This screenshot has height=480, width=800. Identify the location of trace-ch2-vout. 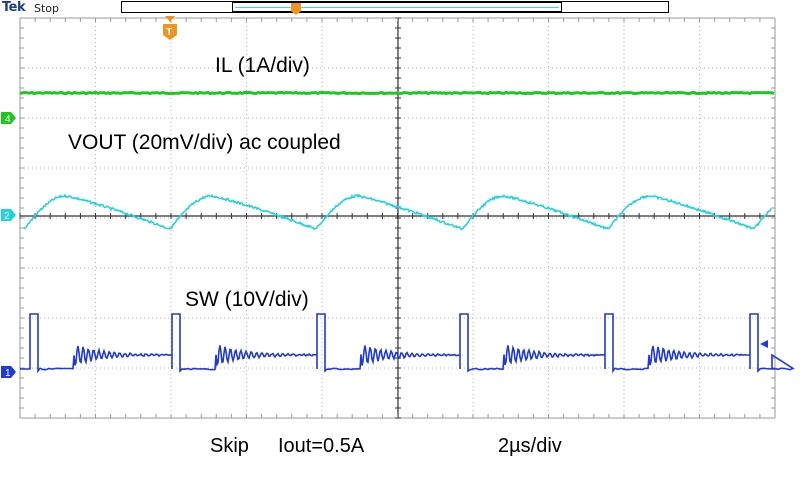
(397, 212).